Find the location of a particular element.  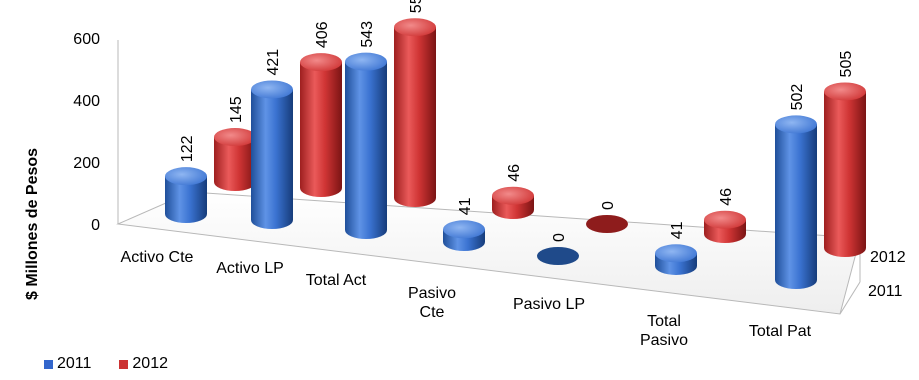

bar-2012-2: 551 is located at coordinates (415, 103).